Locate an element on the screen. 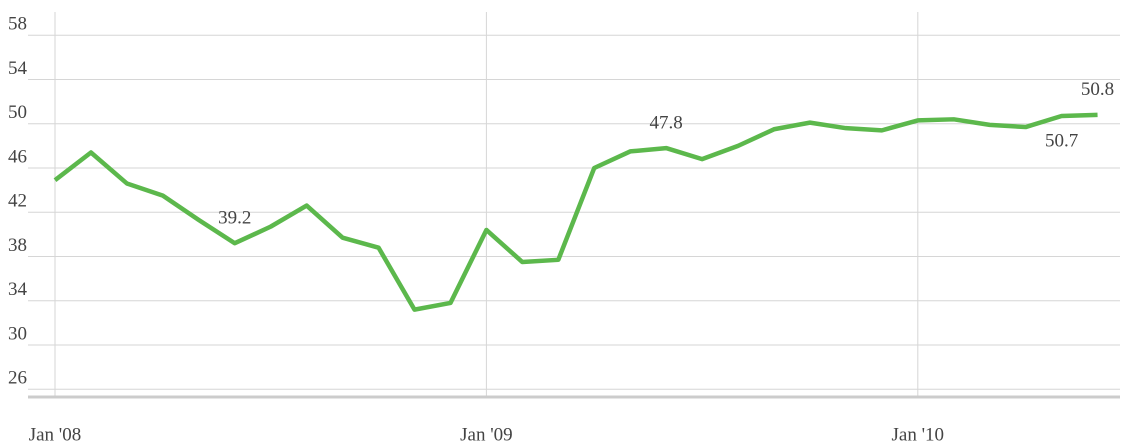 Image resolution: width=1136 pixels, height=446 pixels. x-tick-label: Jan '09 is located at coordinates (486, 434).